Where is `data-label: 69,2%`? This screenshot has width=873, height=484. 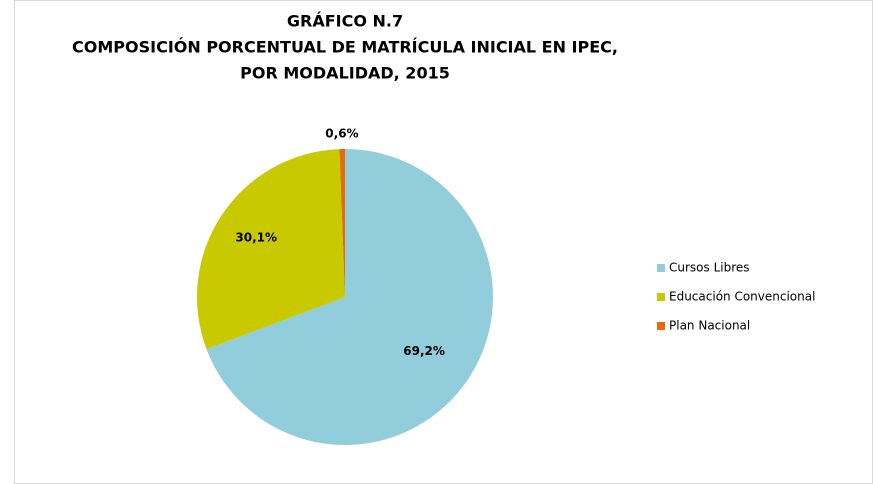 data-label: 69,2% is located at coordinates (424, 351).